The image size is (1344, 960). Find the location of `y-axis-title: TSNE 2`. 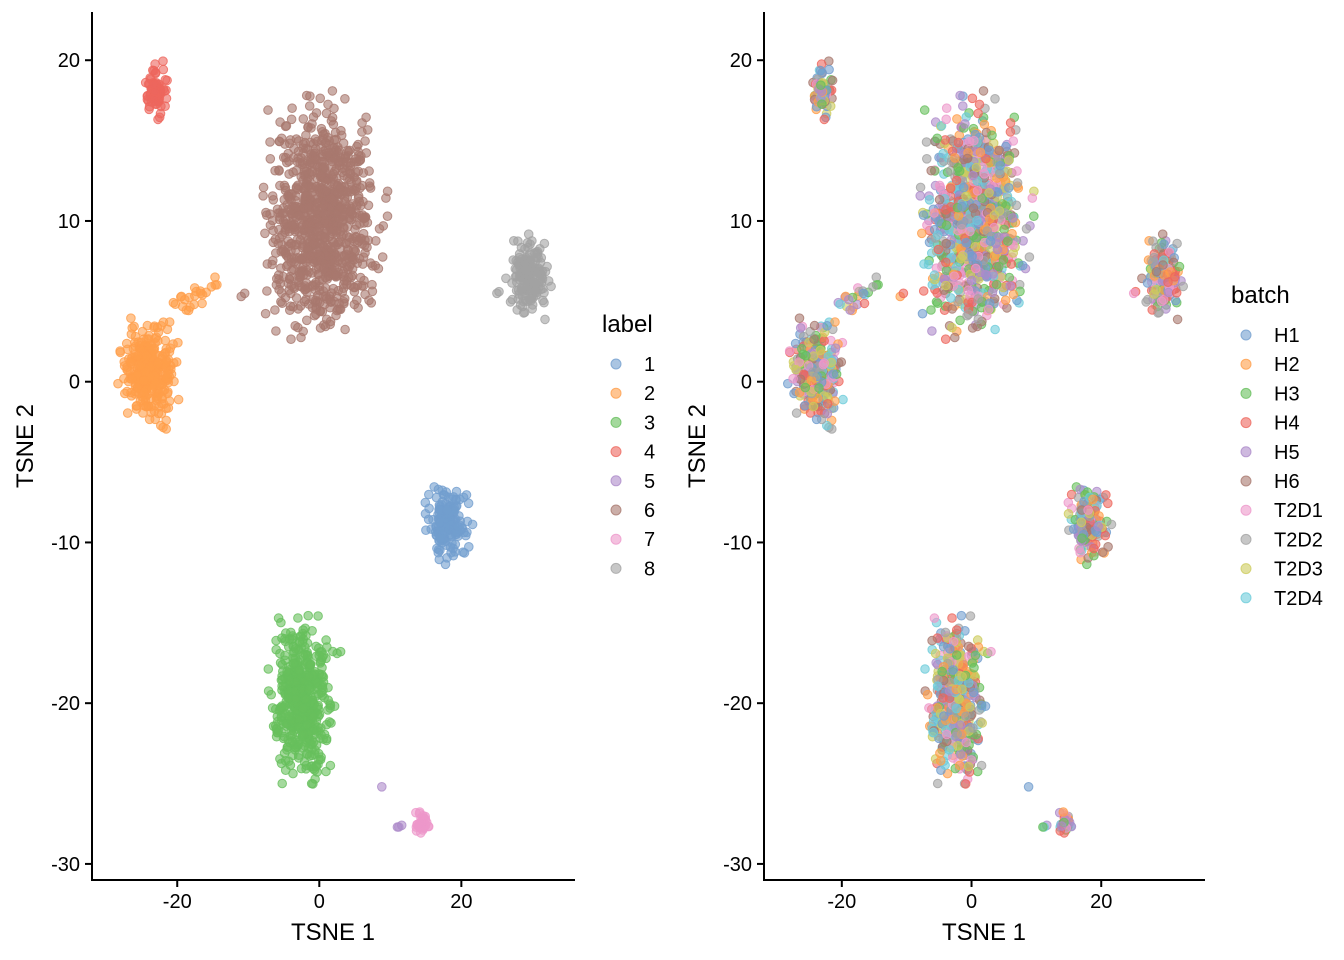

y-axis-title: TSNE 2 is located at coordinates (25, 446).